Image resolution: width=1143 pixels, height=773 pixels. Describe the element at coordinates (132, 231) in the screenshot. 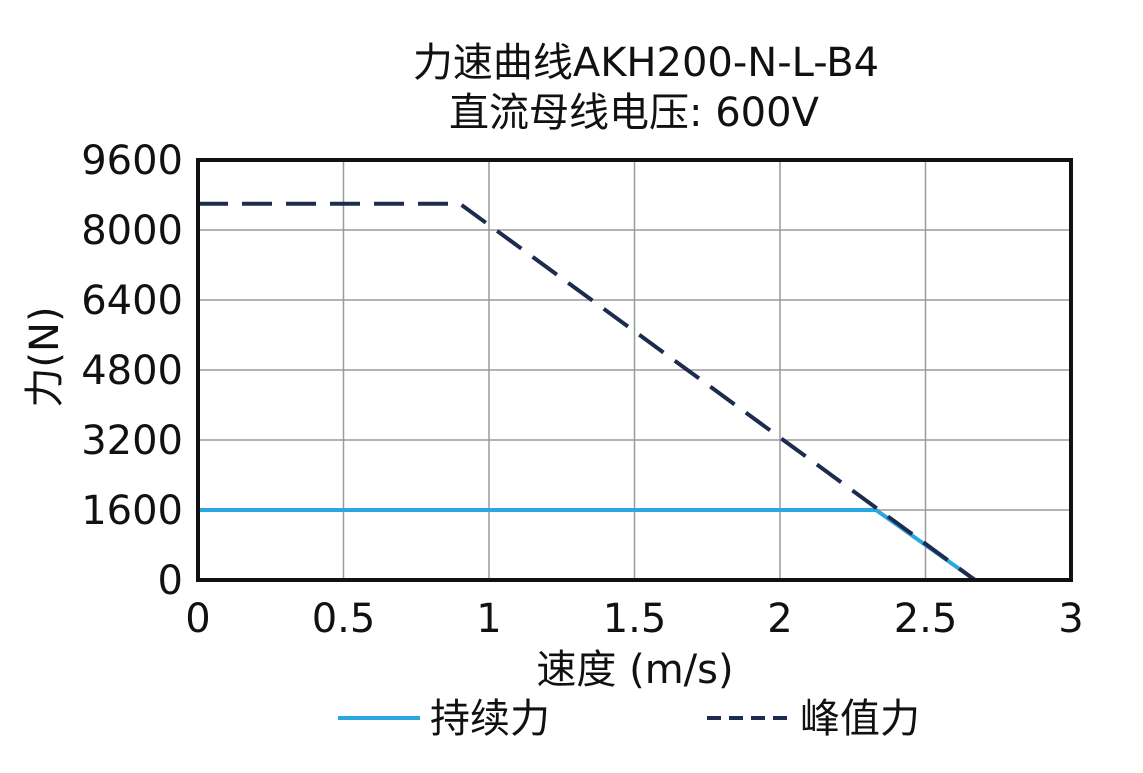

I see `y-tick-label: 8000` at that location.